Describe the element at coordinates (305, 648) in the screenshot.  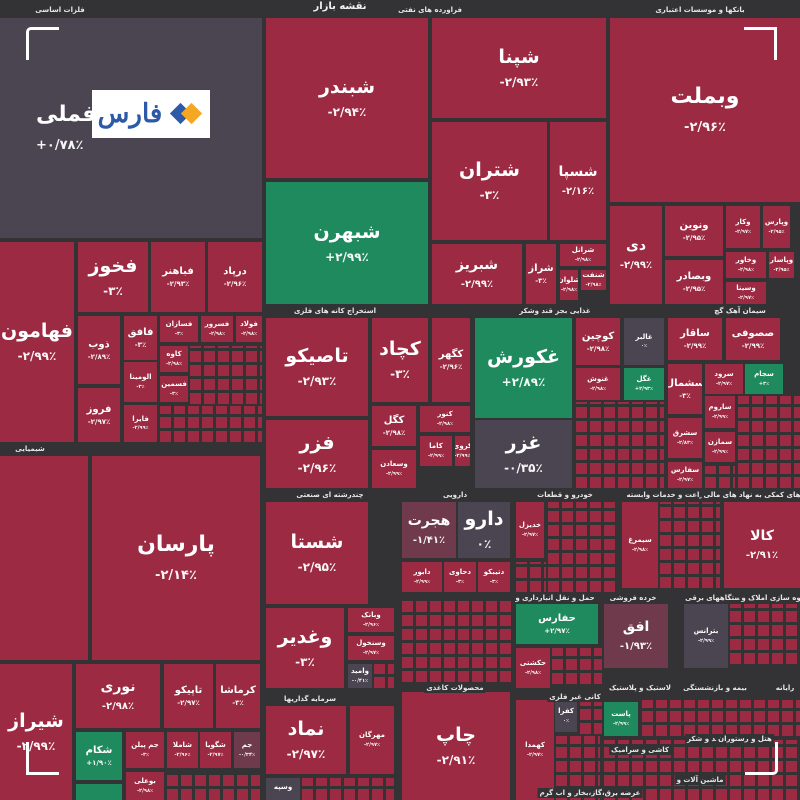
I see `stock-tile-71: وغدیر -۳٪` at that location.